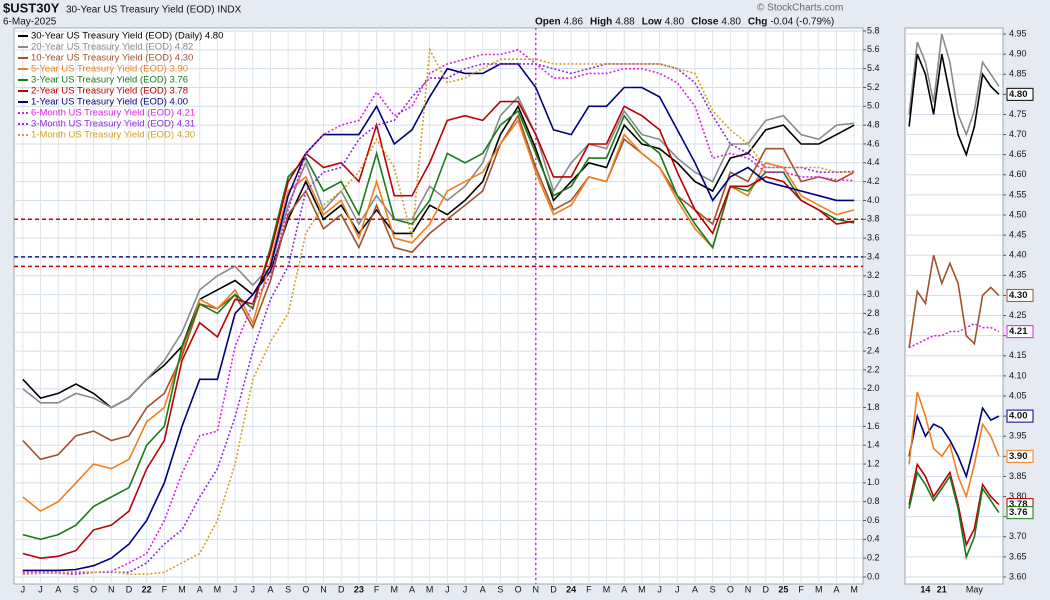  I want to click on y-tick-label: 3.2, so click(873, 275).